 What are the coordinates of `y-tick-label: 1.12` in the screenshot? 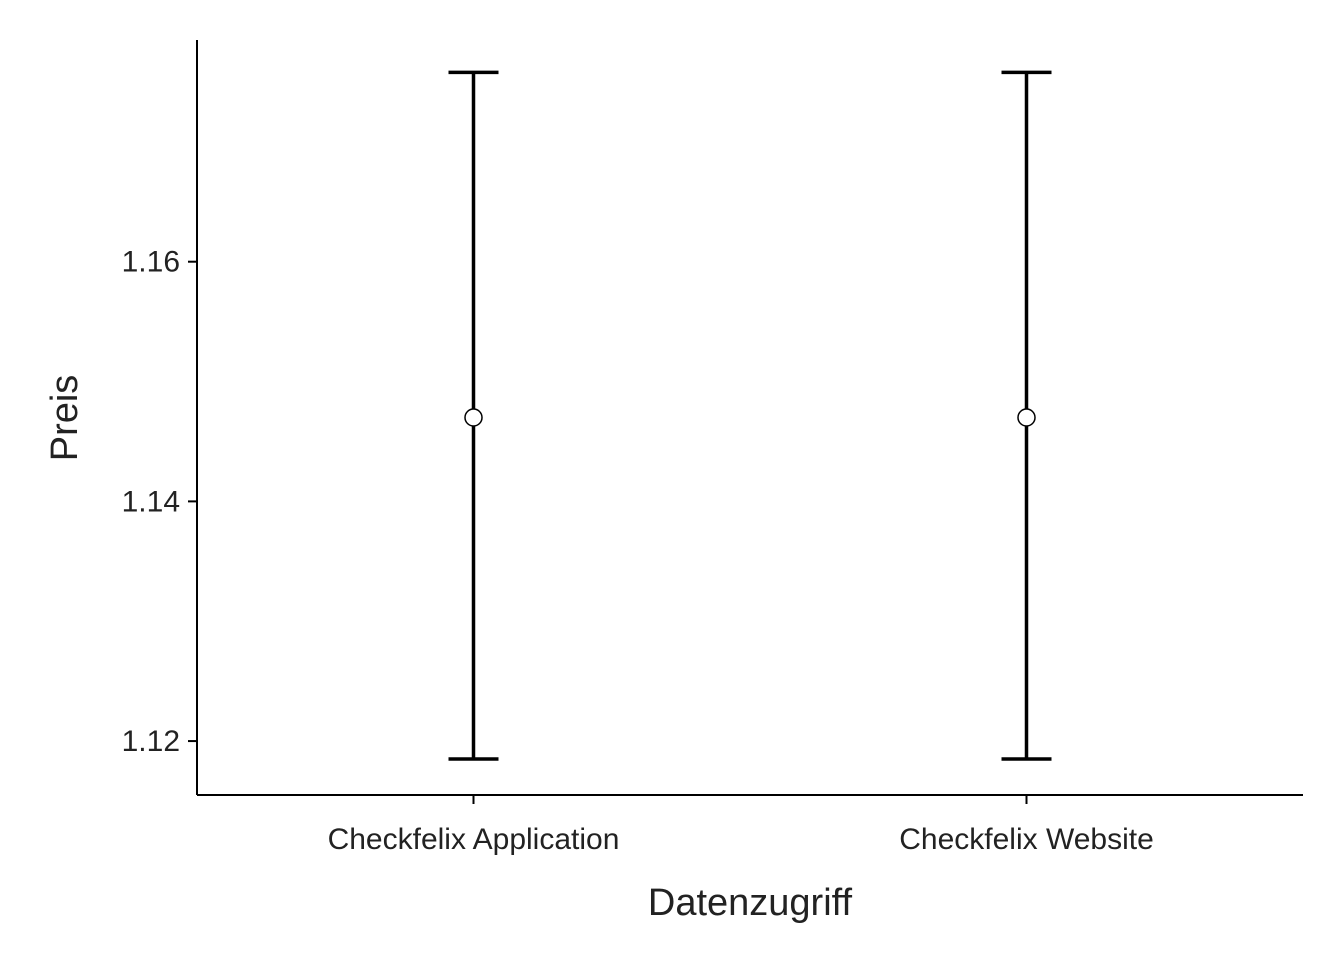 It's located at (151, 741).